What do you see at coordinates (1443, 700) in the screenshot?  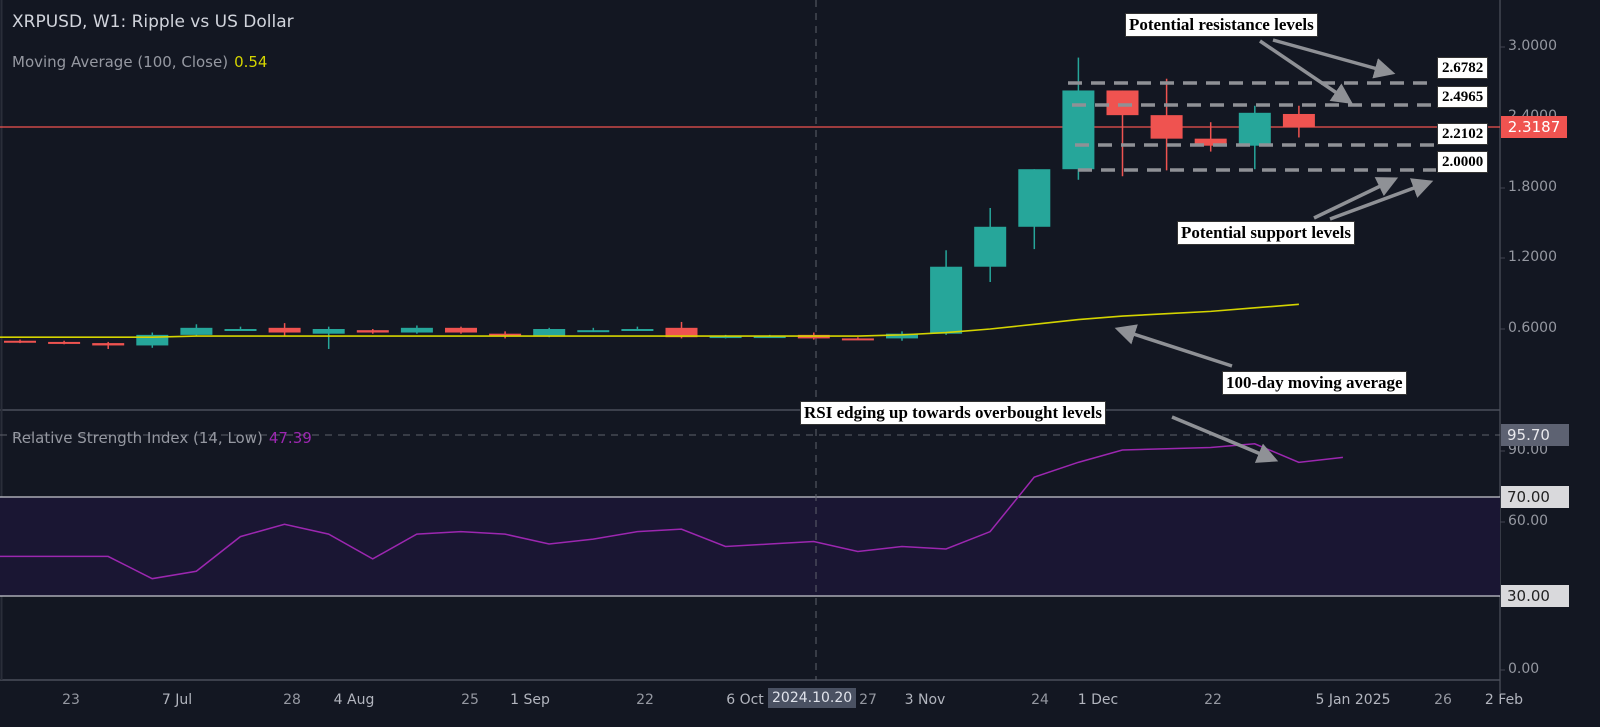 I see `time-axis-label: 26` at bounding box center [1443, 700].